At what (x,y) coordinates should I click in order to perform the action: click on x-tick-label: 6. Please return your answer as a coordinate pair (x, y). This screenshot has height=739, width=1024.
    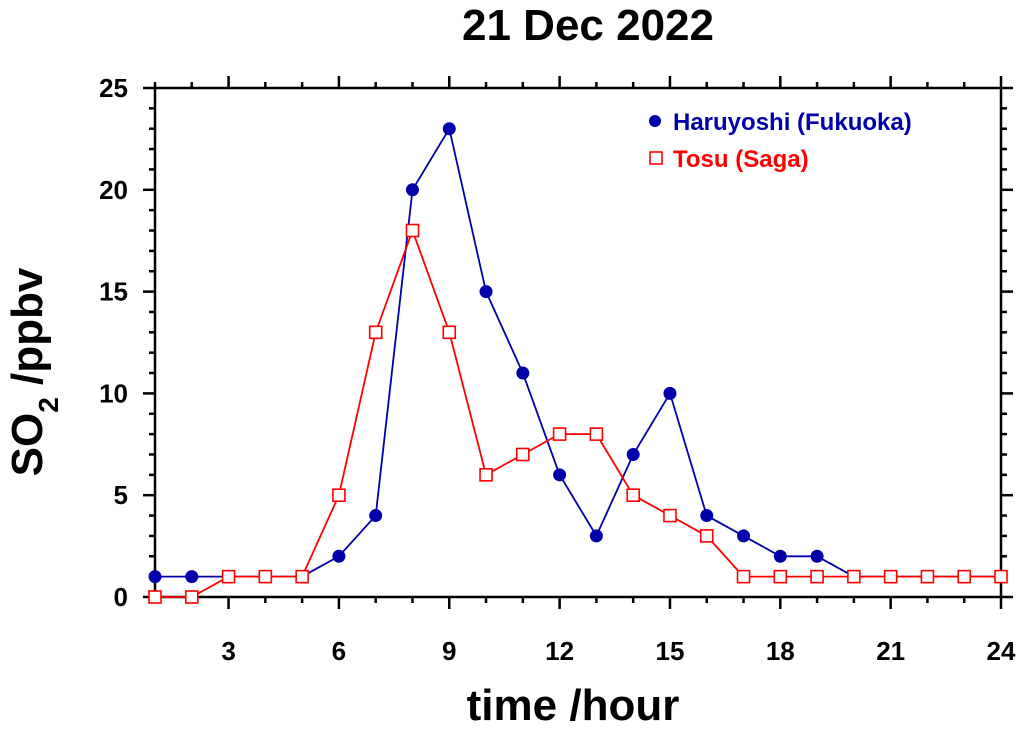
    Looking at the image, I should click on (339, 651).